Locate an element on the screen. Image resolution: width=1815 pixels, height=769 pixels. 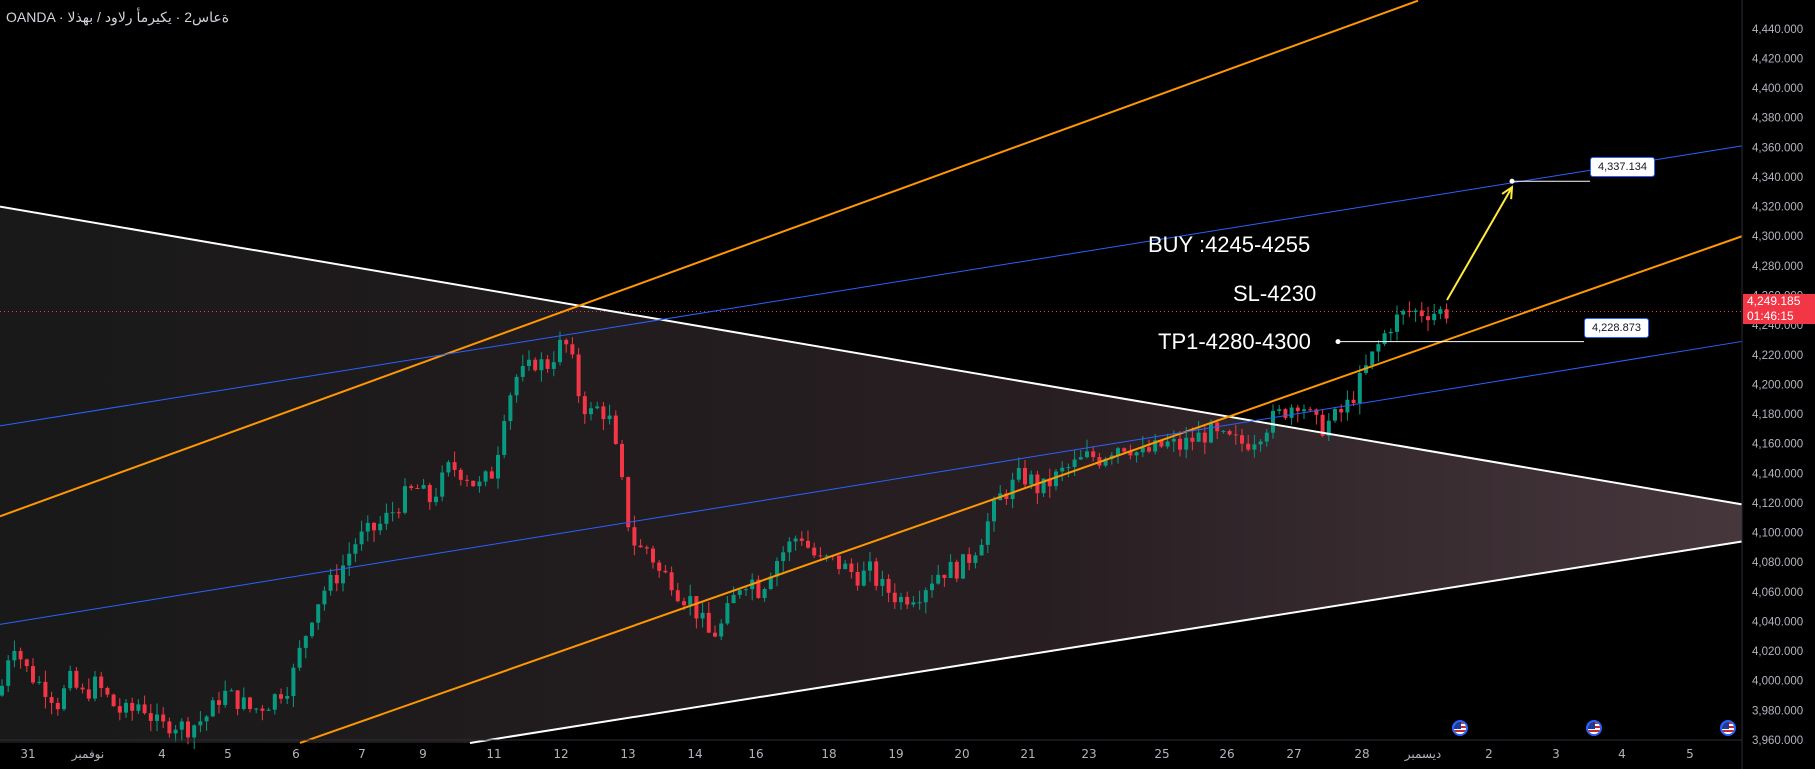
buy-annotation: BUY :4245-4255 is located at coordinates (1229, 244).